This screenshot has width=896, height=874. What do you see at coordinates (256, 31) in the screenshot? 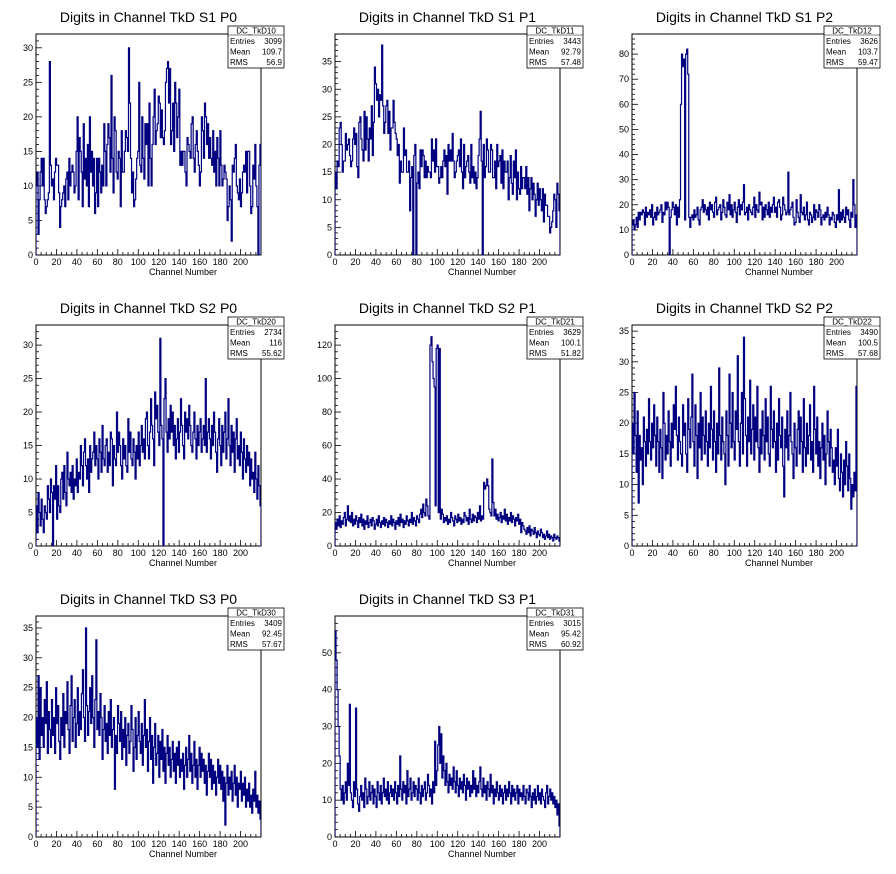
I see `stats-box-name: DC_TkD10` at bounding box center [256, 31].